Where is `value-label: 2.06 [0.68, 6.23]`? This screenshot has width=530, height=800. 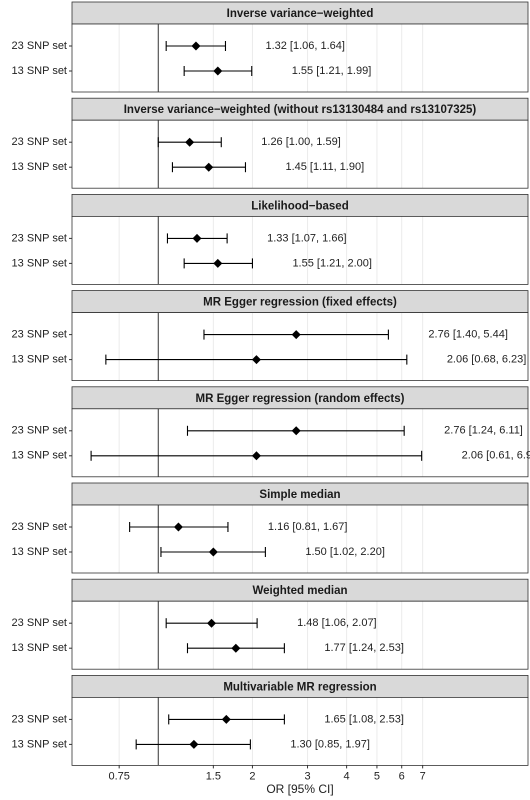 value-label: 2.06 [0.68, 6.23] is located at coordinates (487, 360).